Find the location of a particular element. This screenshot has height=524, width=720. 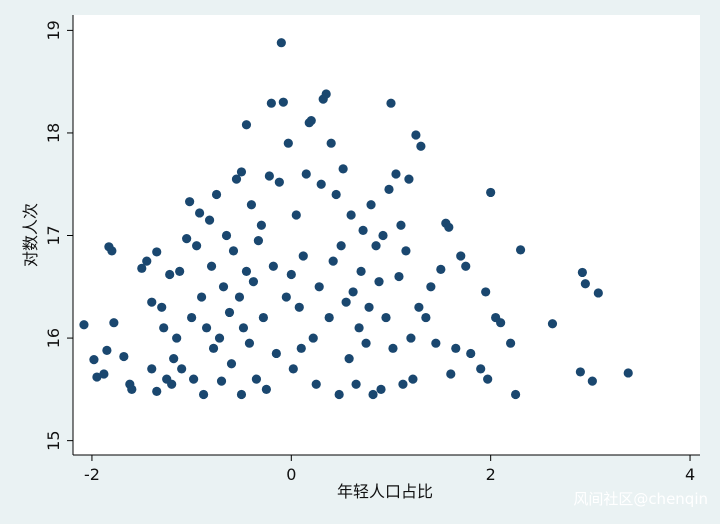

y-tick-label: 17 is located at coordinates (53, 235).